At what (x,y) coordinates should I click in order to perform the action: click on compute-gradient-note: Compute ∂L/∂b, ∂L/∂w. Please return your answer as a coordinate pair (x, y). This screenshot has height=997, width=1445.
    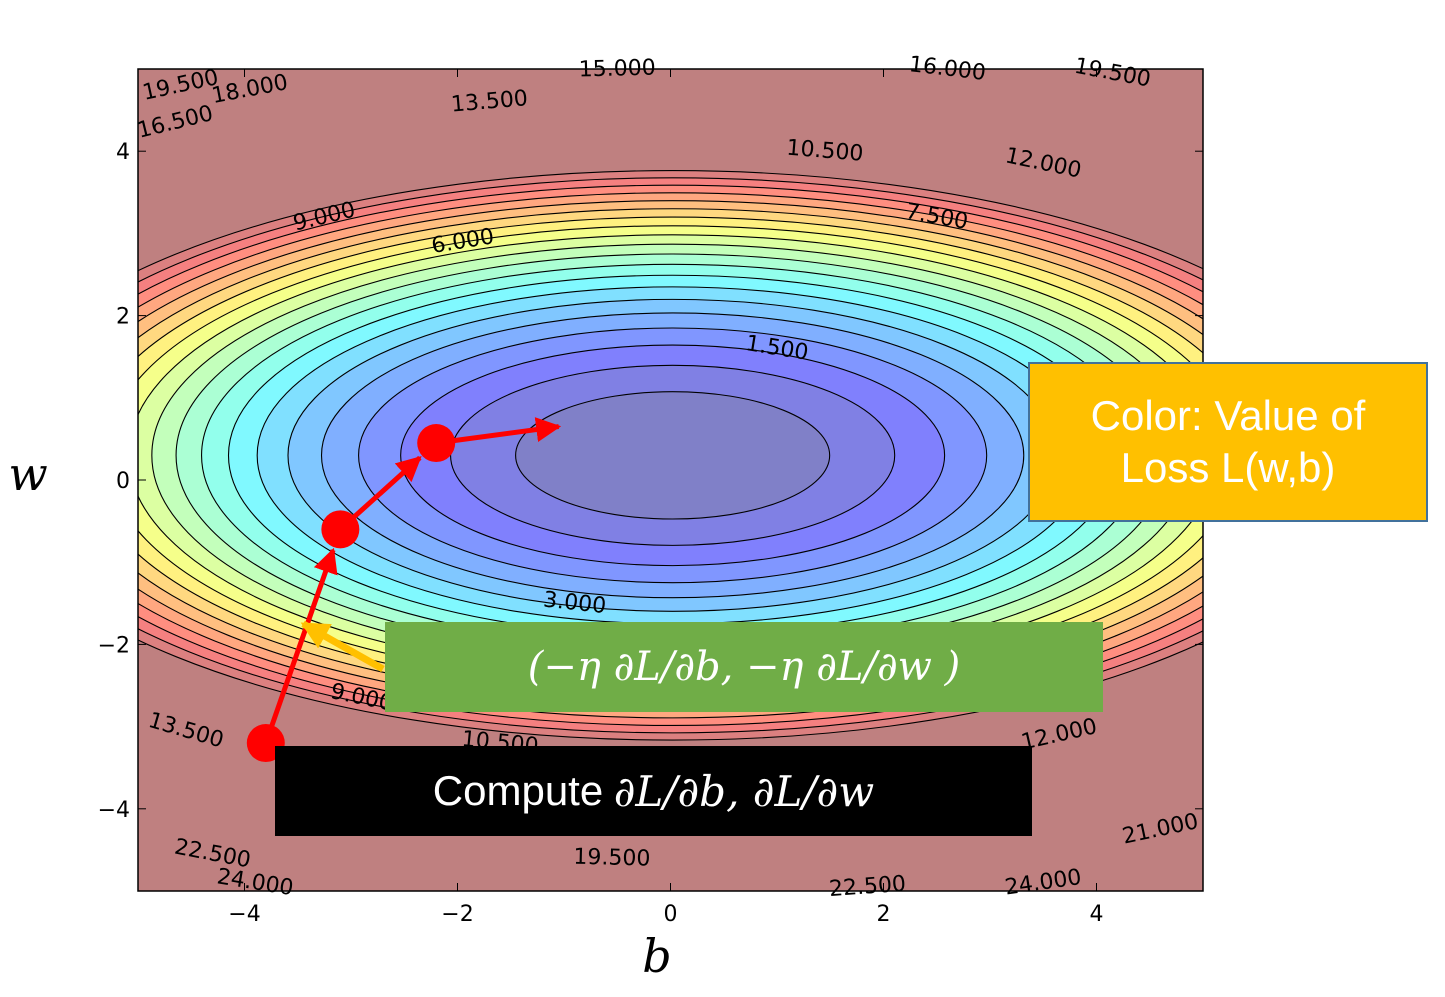
    Looking at the image, I should click on (653, 791).